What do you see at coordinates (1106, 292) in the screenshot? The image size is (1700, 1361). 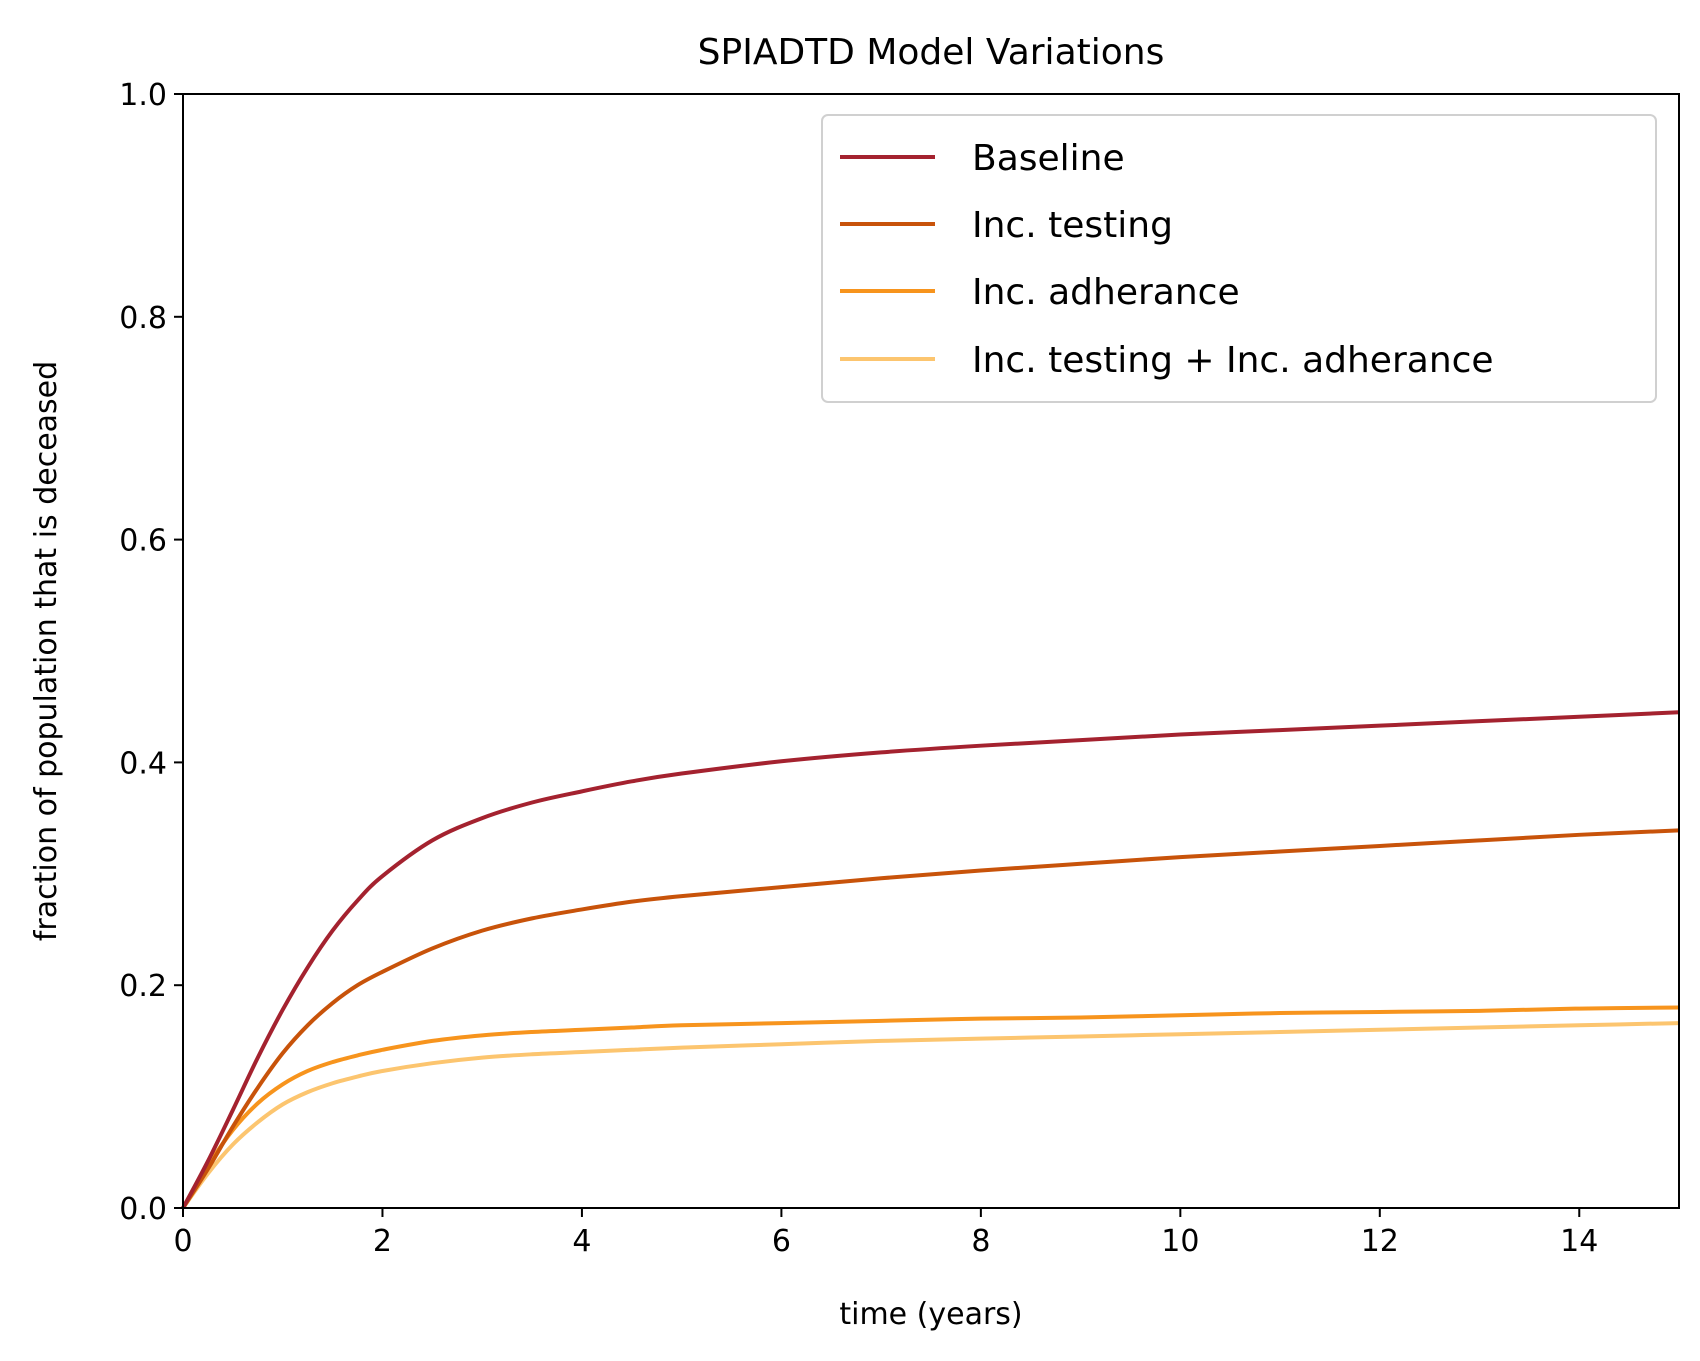 I see `legend-label: Inc. adherance` at bounding box center [1106, 292].